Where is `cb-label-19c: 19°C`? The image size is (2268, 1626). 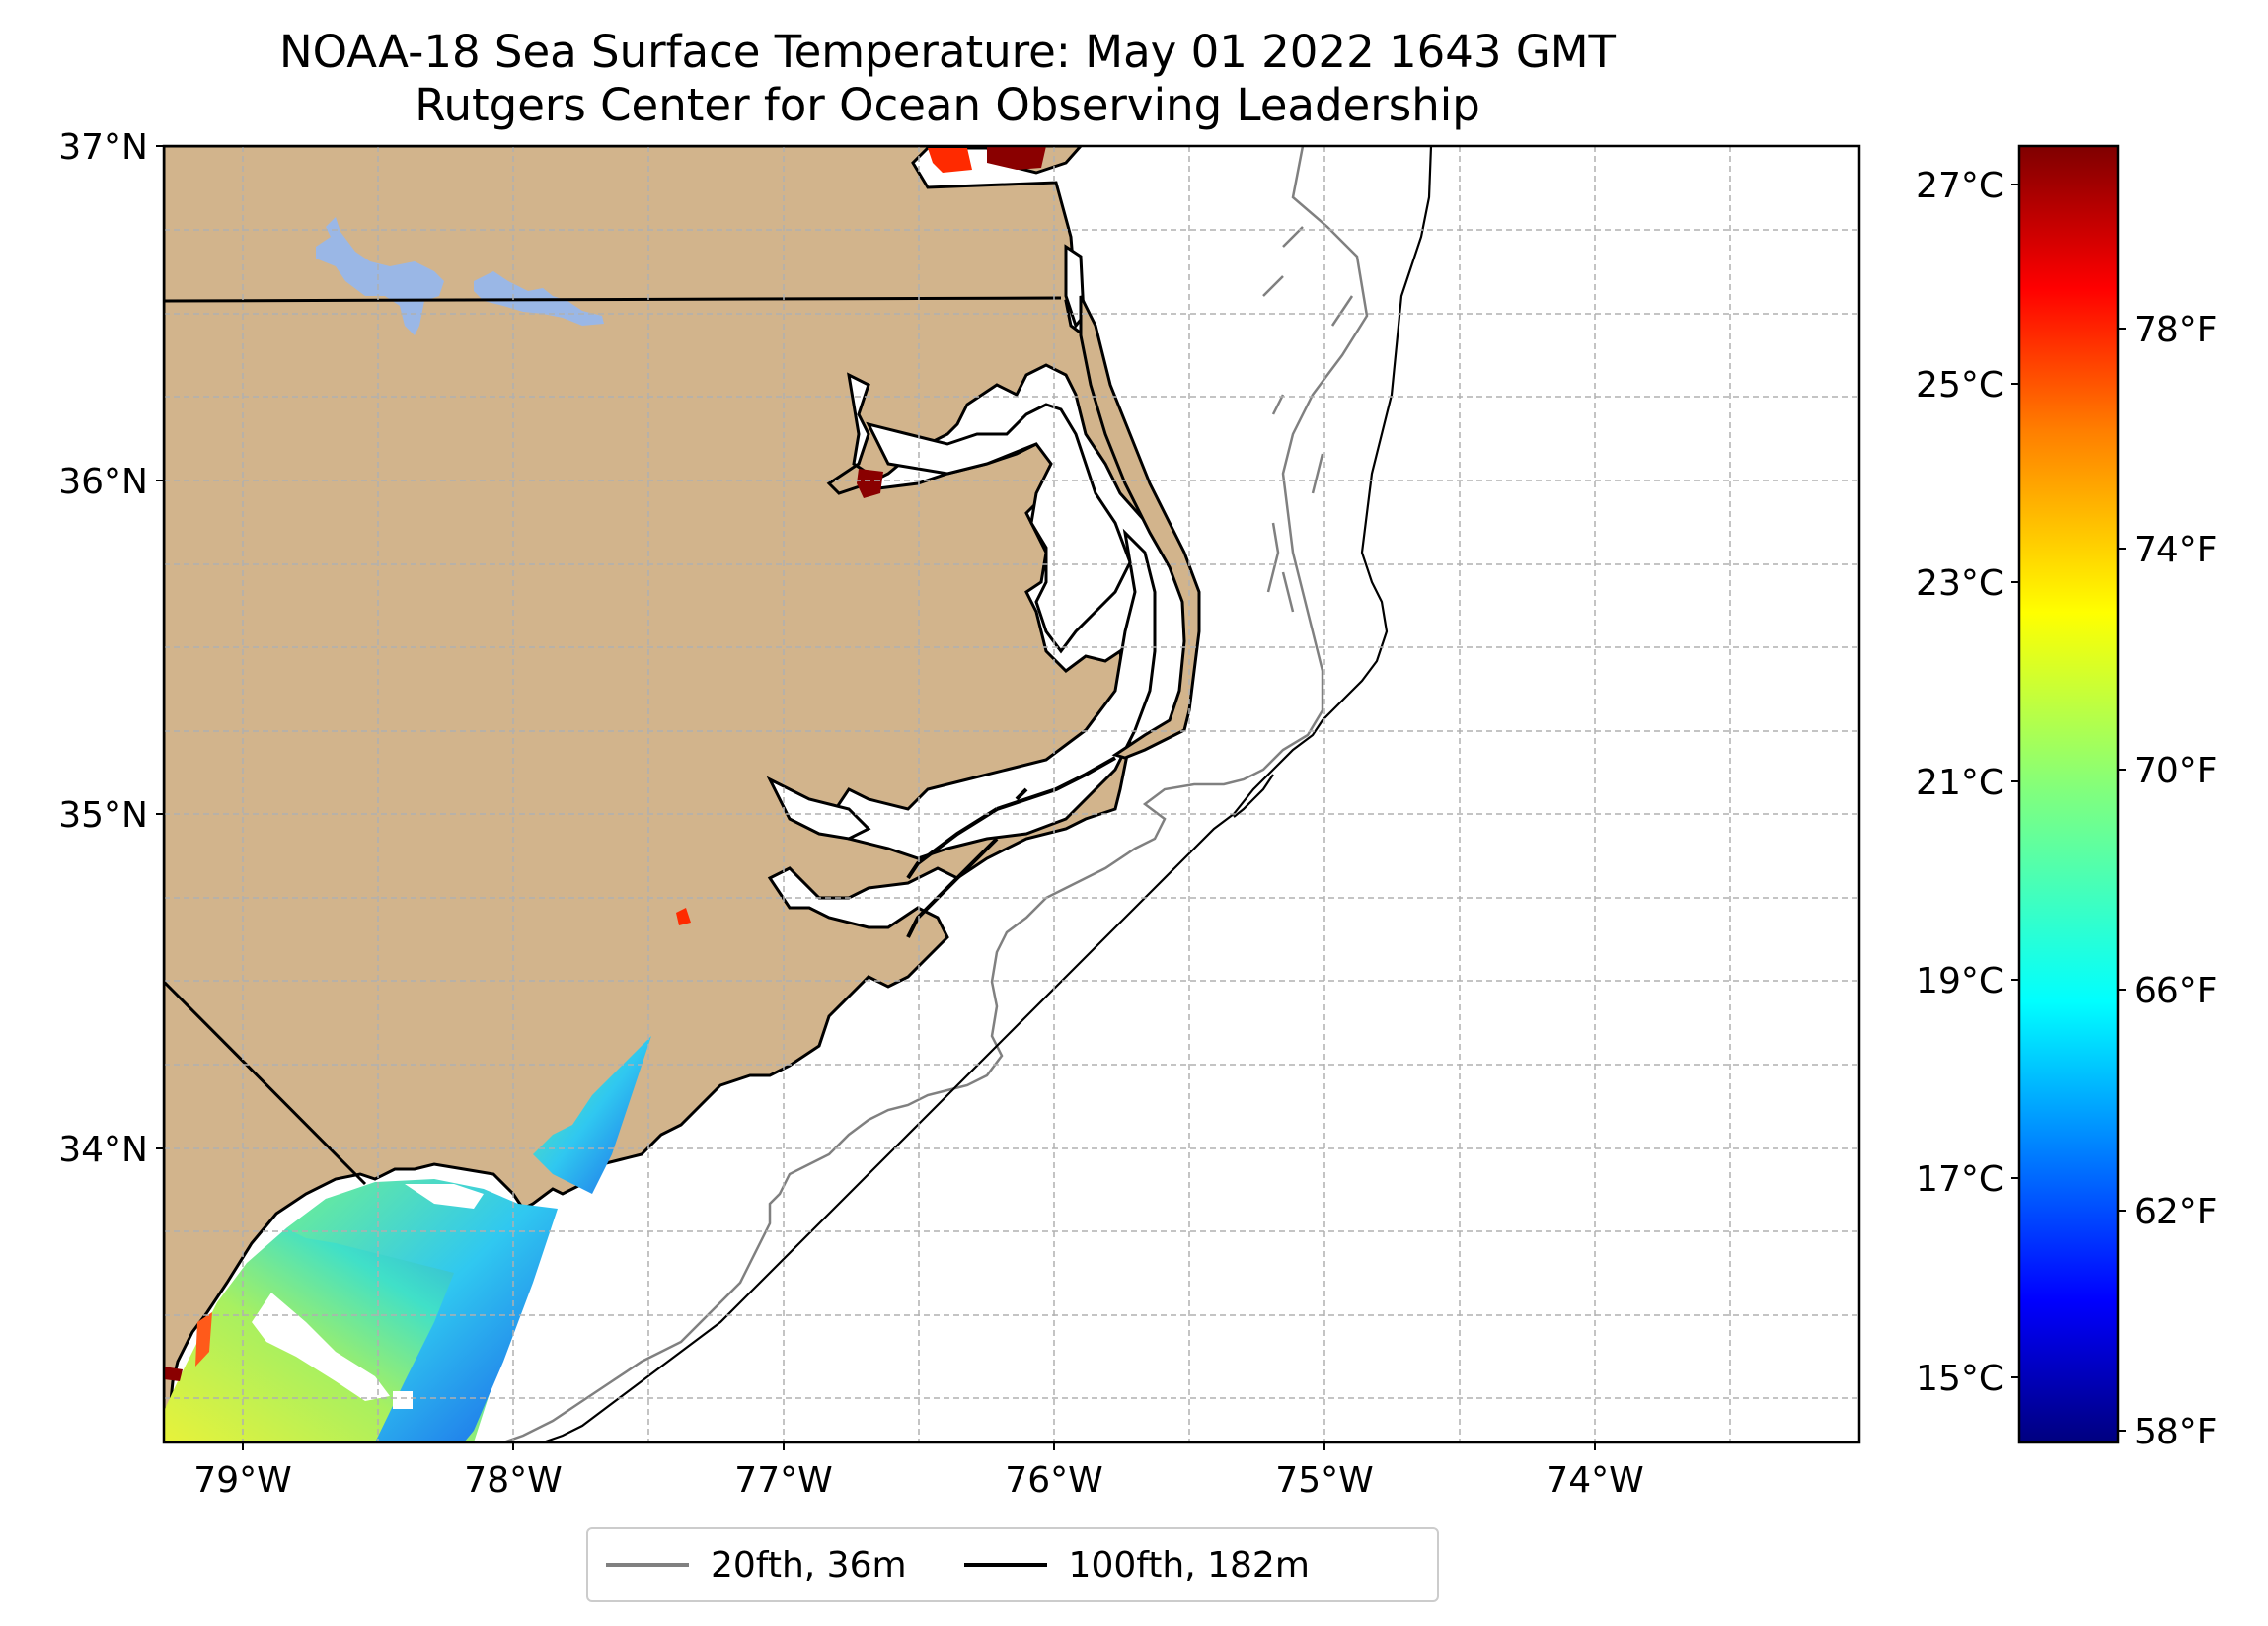
cb-label-19c: 19°C is located at coordinates (1960, 981).